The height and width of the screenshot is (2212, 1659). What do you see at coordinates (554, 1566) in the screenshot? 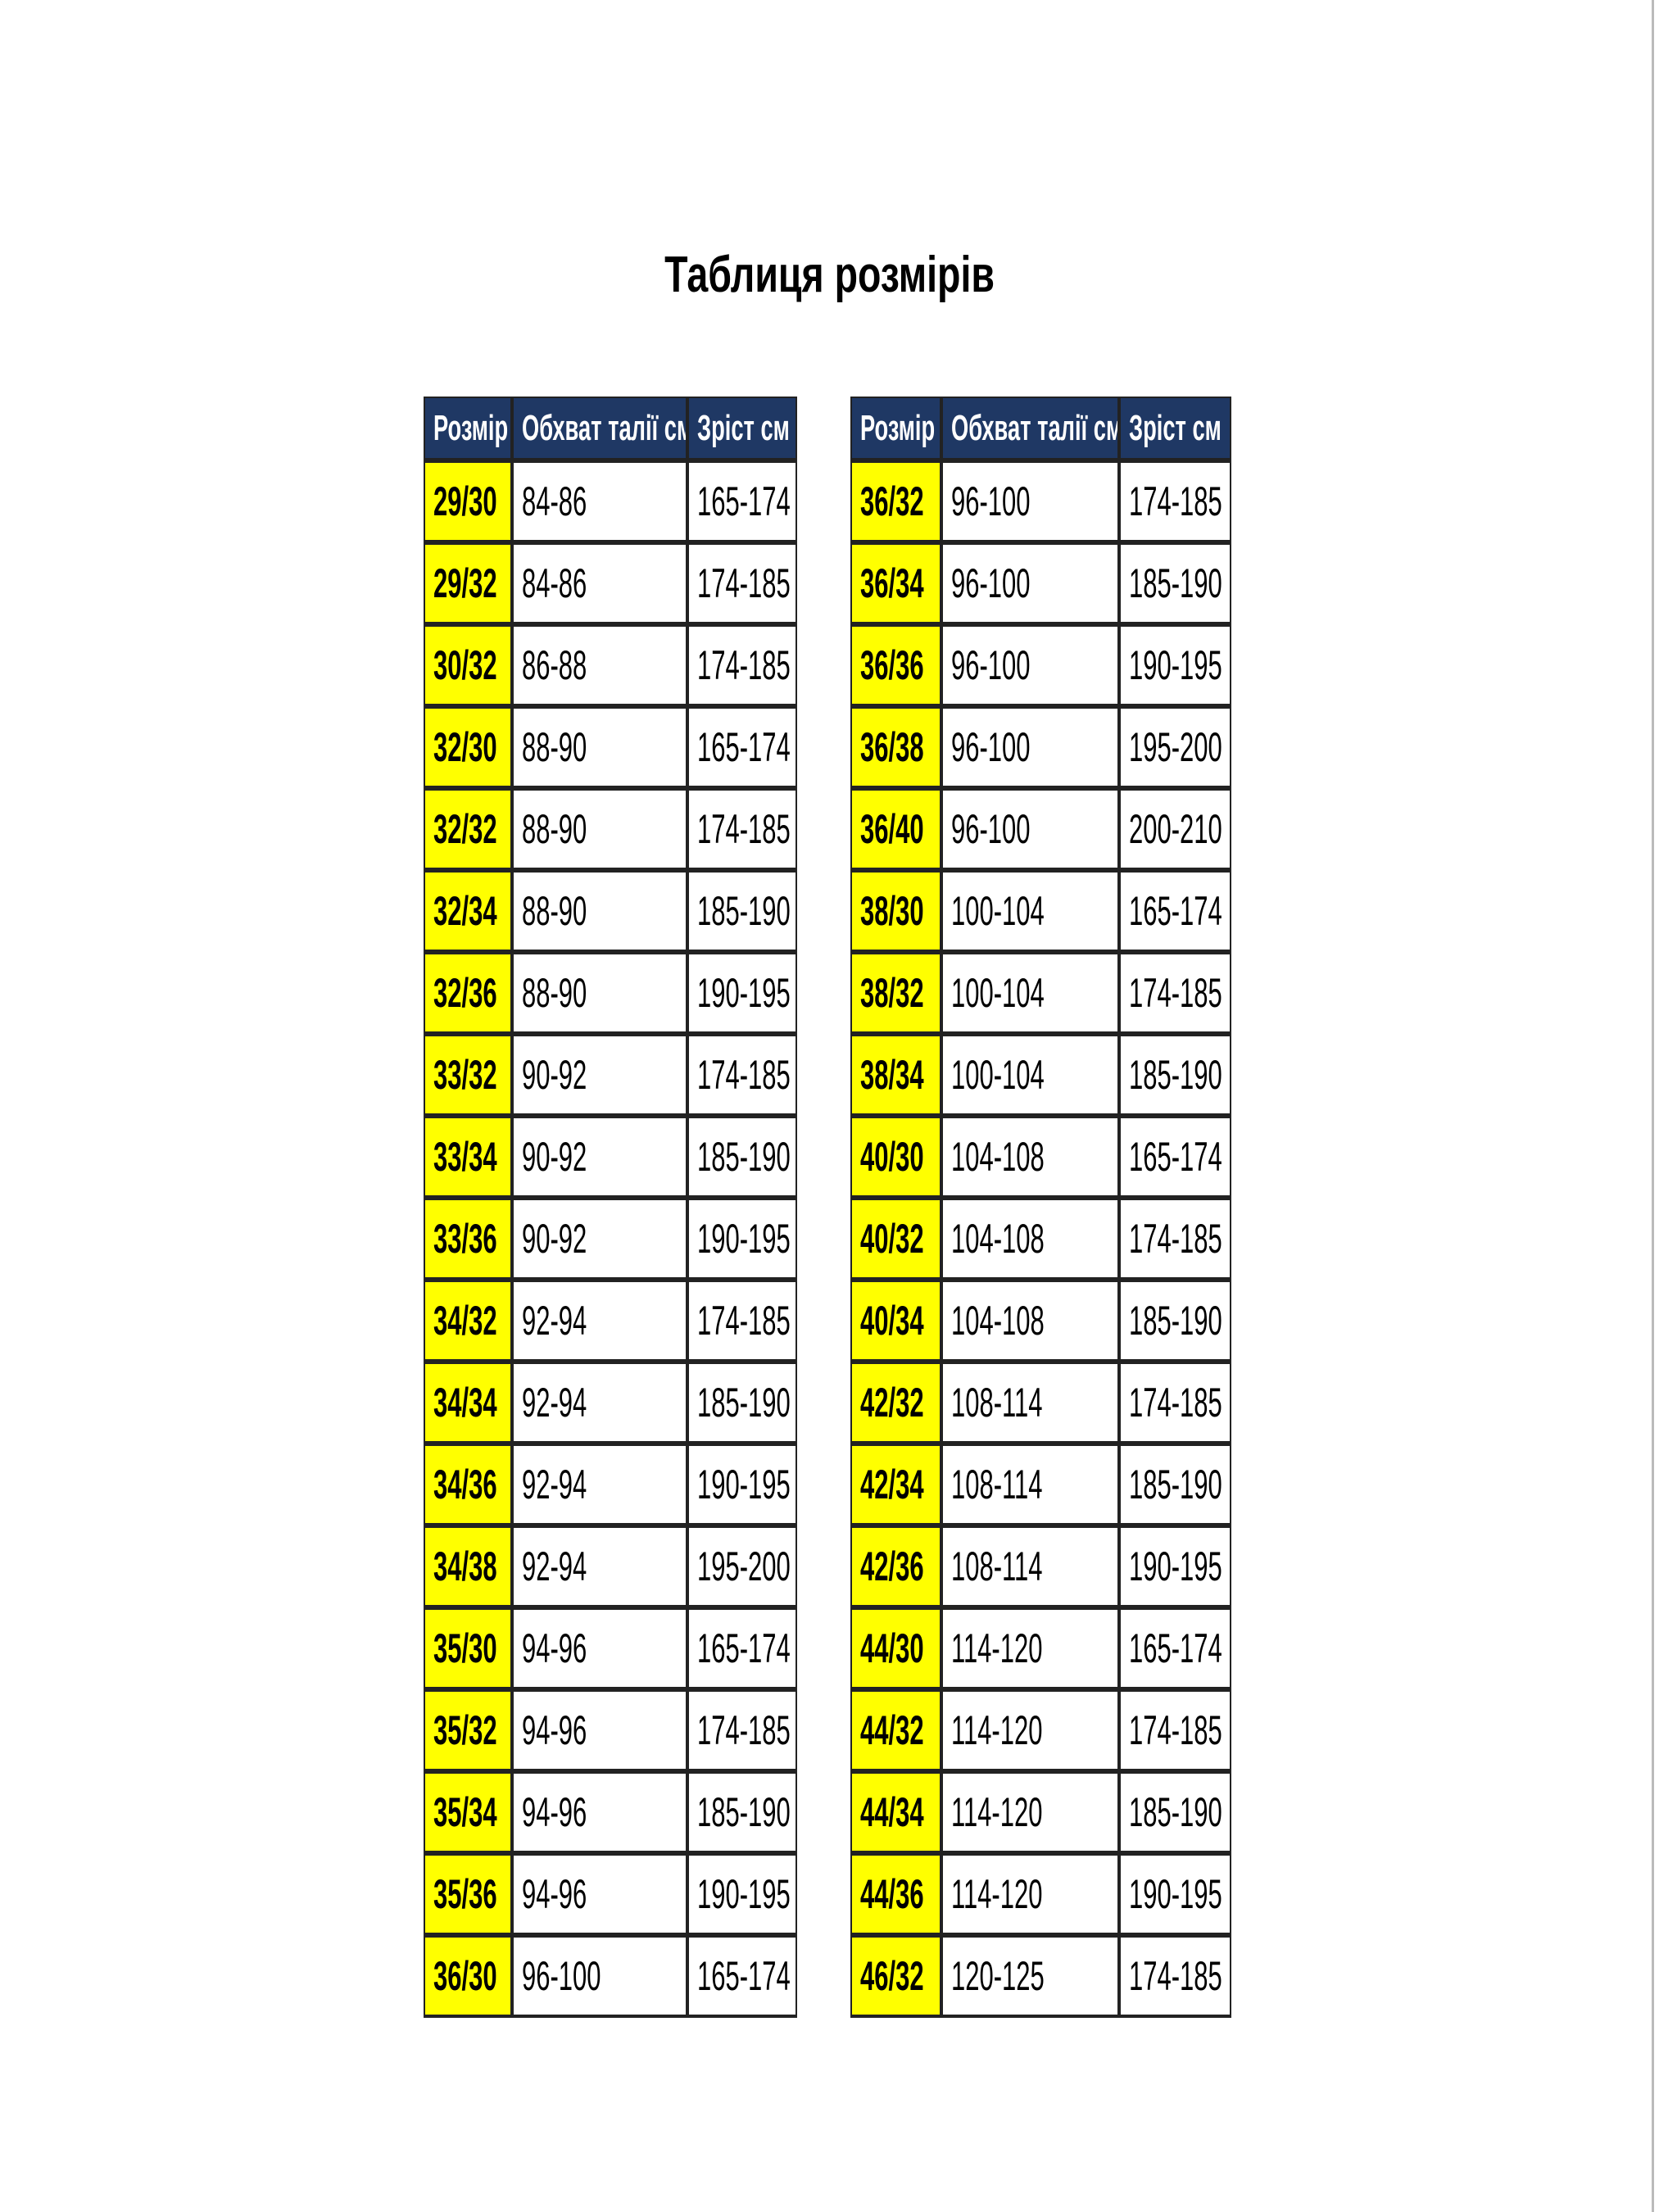
I see `data-cell-text: 92-94` at bounding box center [554, 1566].